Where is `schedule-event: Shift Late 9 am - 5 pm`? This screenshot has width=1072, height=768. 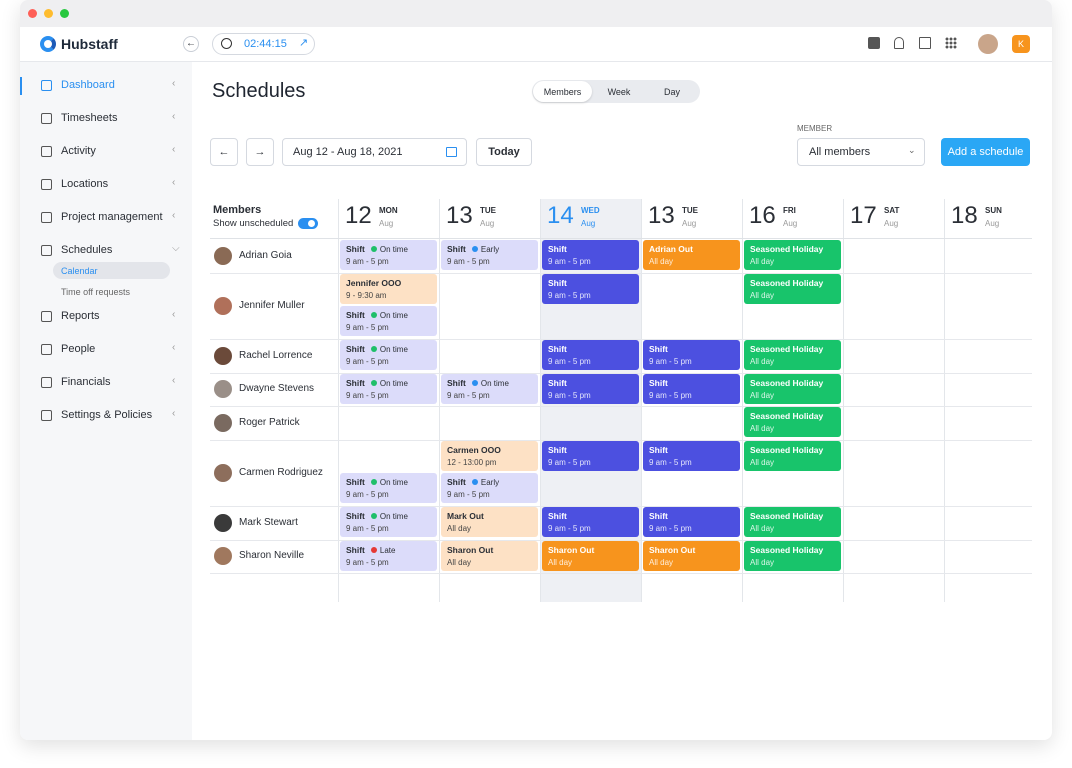
schedule-event: Shift Late 9 am - 5 pm is located at coordinates (388, 555).